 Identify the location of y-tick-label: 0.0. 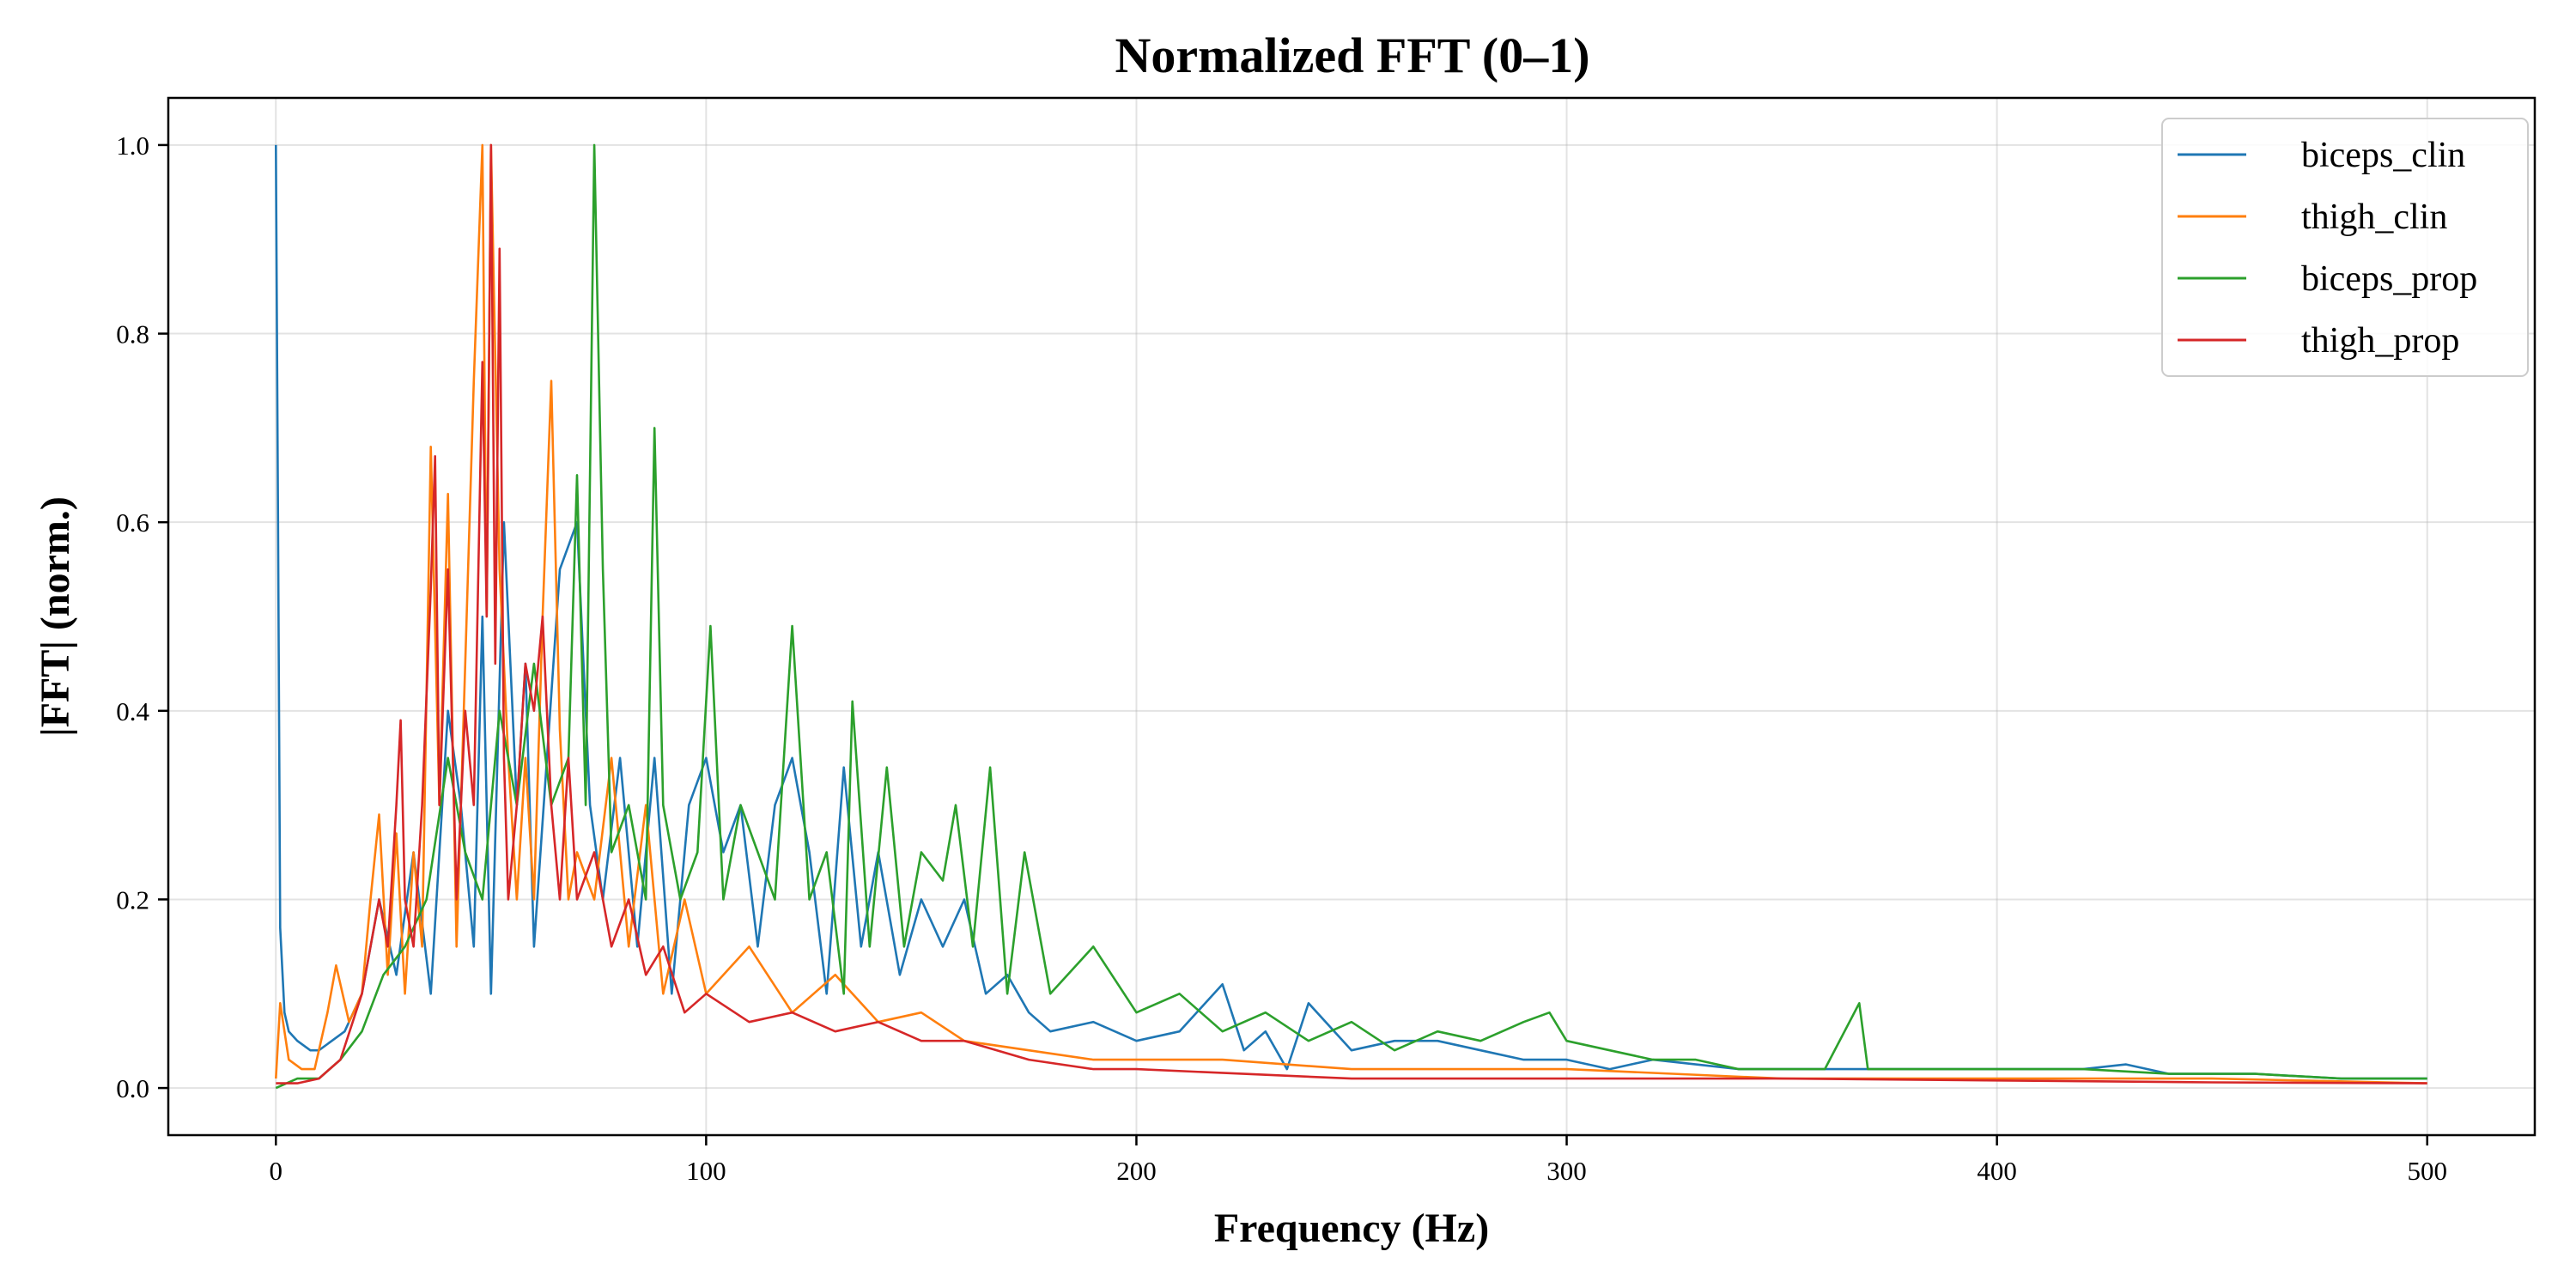
(132, 1088).